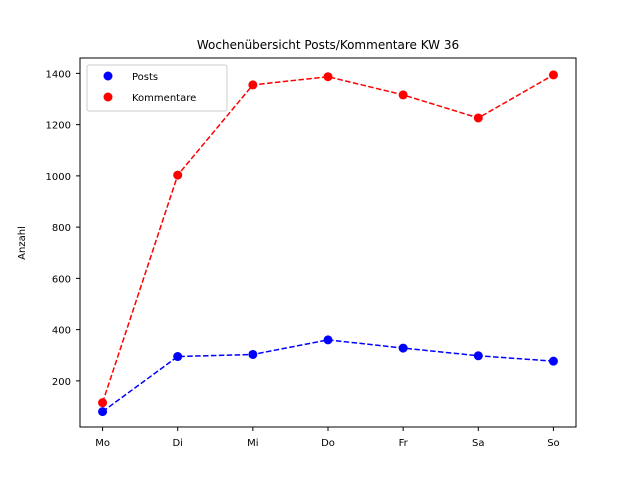  I want to click on legend-box, so click(157, 88).